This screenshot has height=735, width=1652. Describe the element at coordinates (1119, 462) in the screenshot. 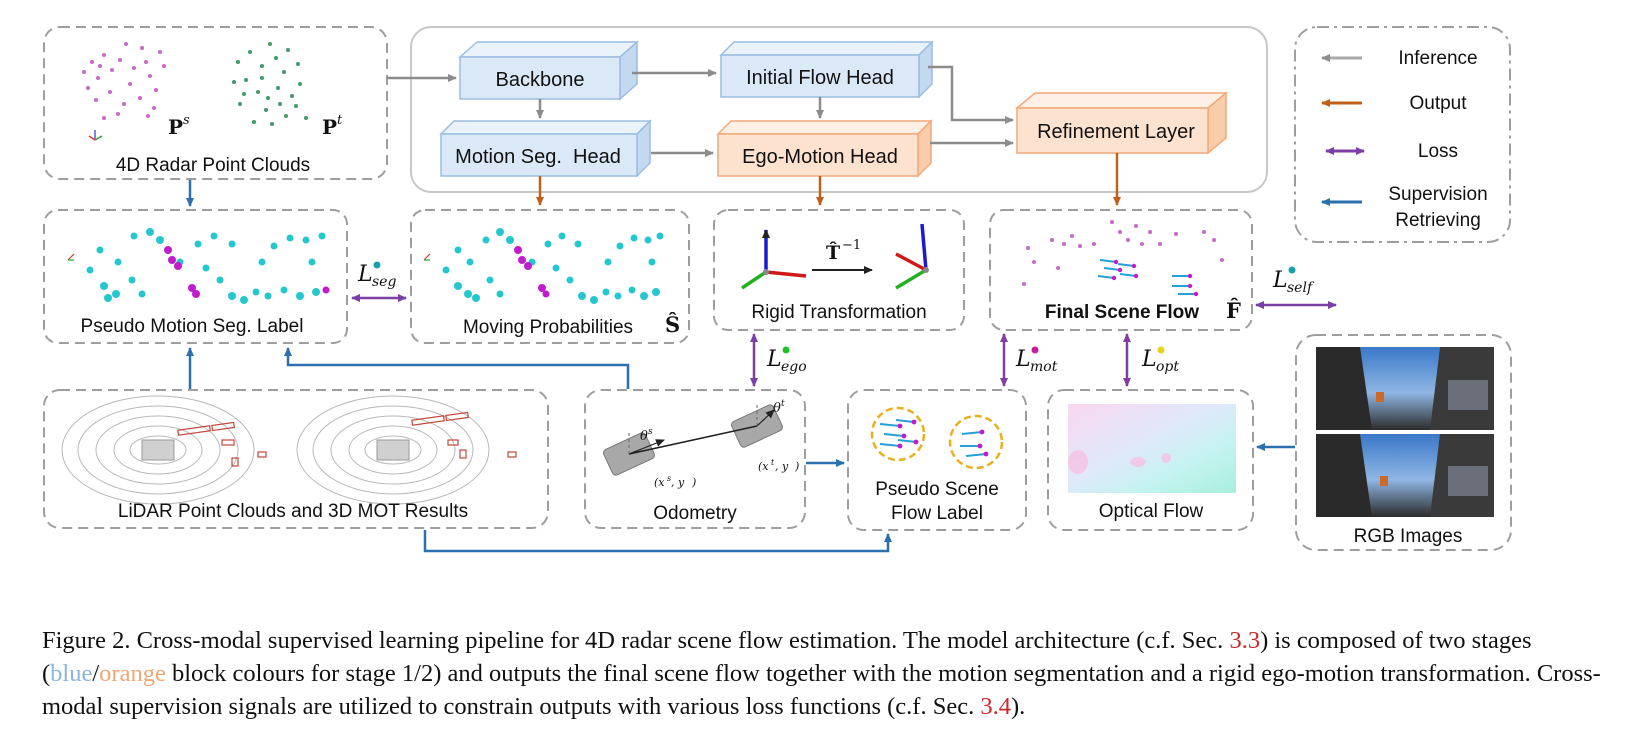

I see `optical-flow-blobs` at that location.